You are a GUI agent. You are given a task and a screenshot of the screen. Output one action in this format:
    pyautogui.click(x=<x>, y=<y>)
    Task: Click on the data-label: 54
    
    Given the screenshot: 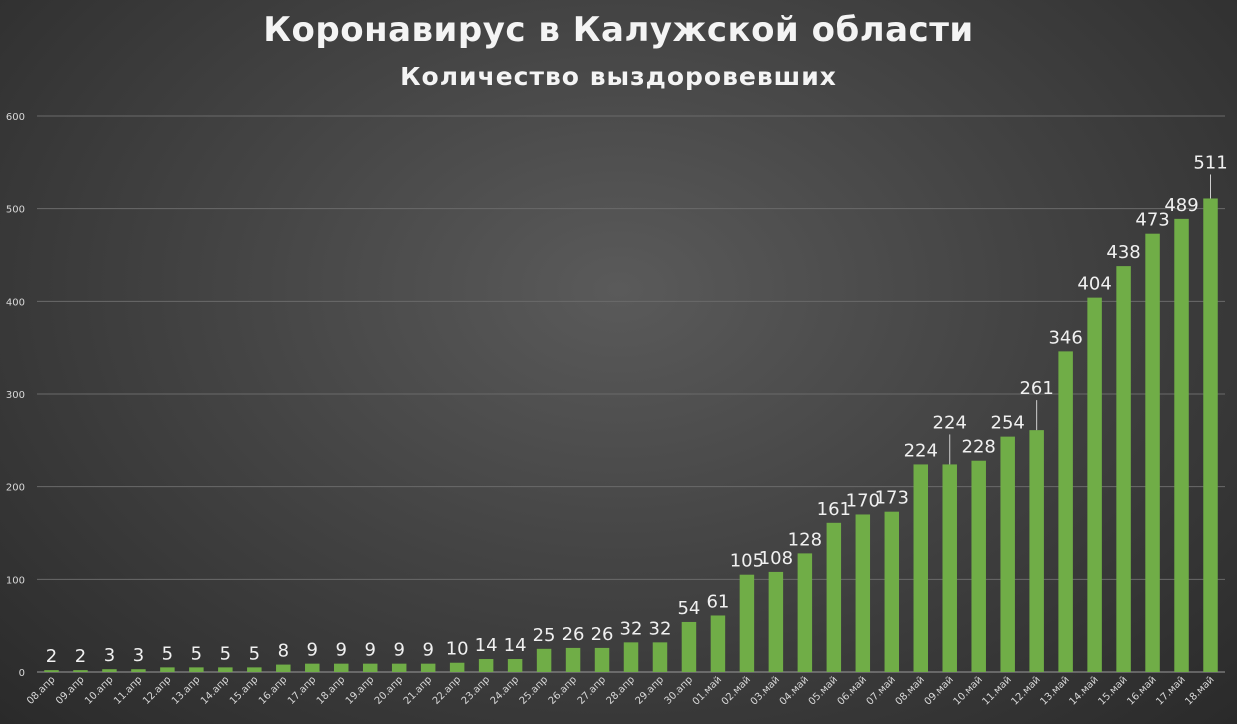 What is the action you would take?
    pyautogui.click(x=688, y=608)
    